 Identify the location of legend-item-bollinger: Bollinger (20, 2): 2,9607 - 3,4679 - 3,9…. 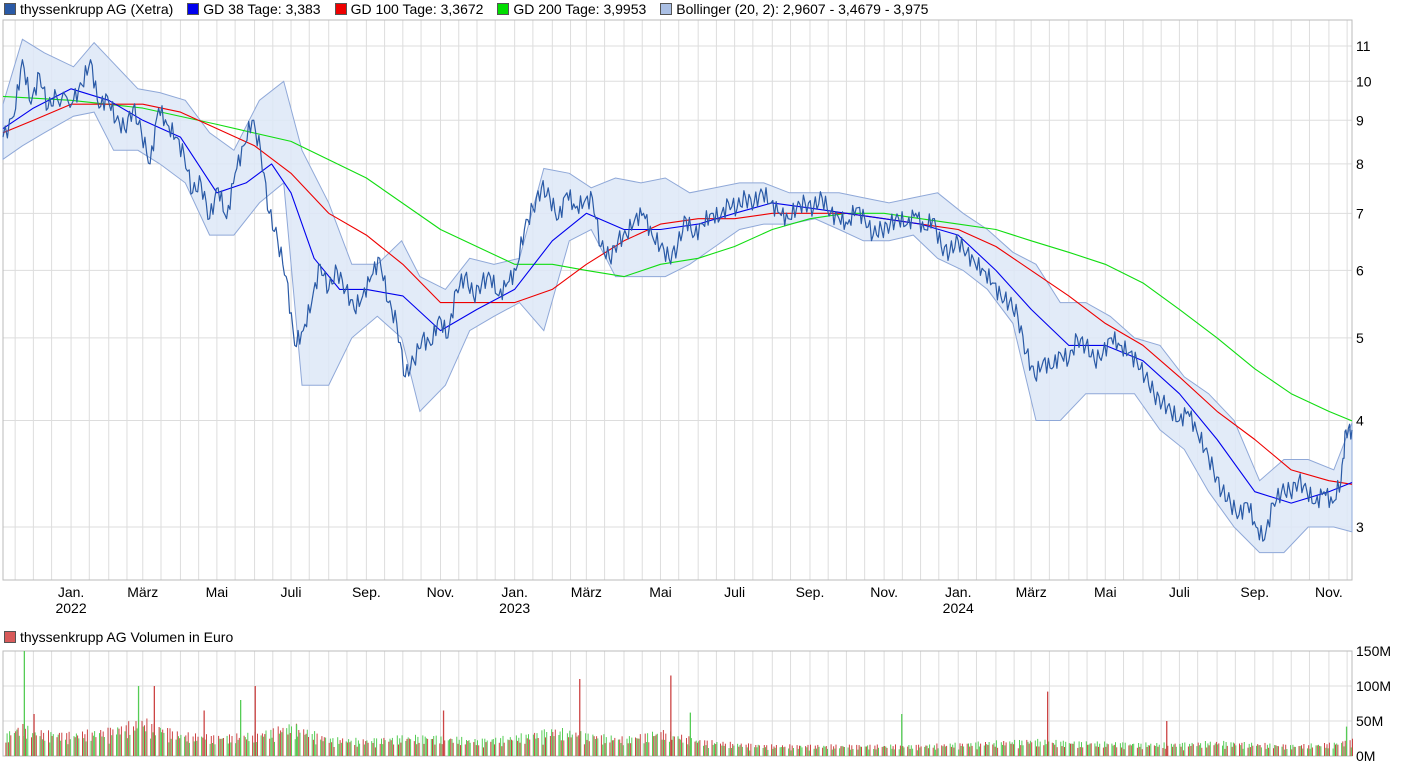
(794, 9).